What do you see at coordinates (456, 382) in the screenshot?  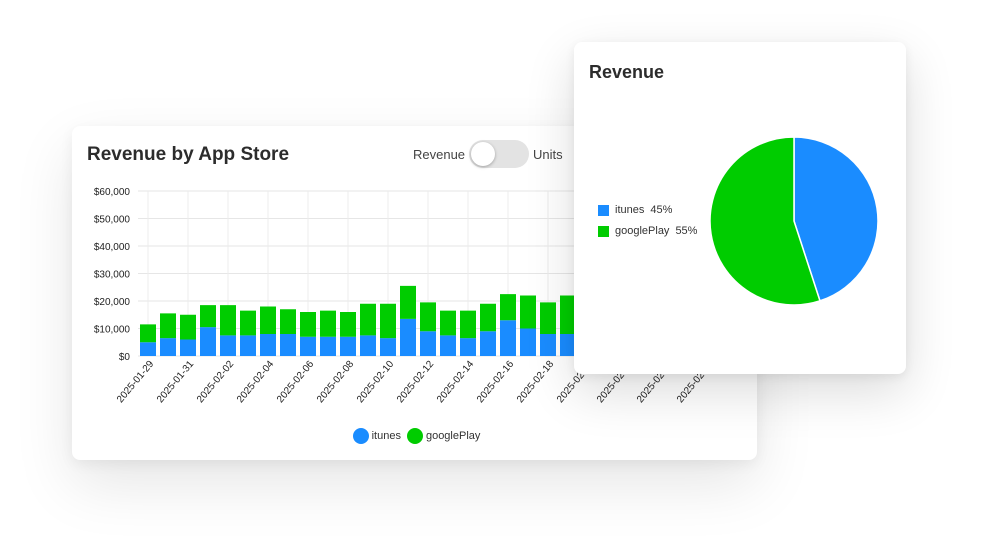 I see `x-tick-label: 2025-02-14` at bounding box center [456, 382].